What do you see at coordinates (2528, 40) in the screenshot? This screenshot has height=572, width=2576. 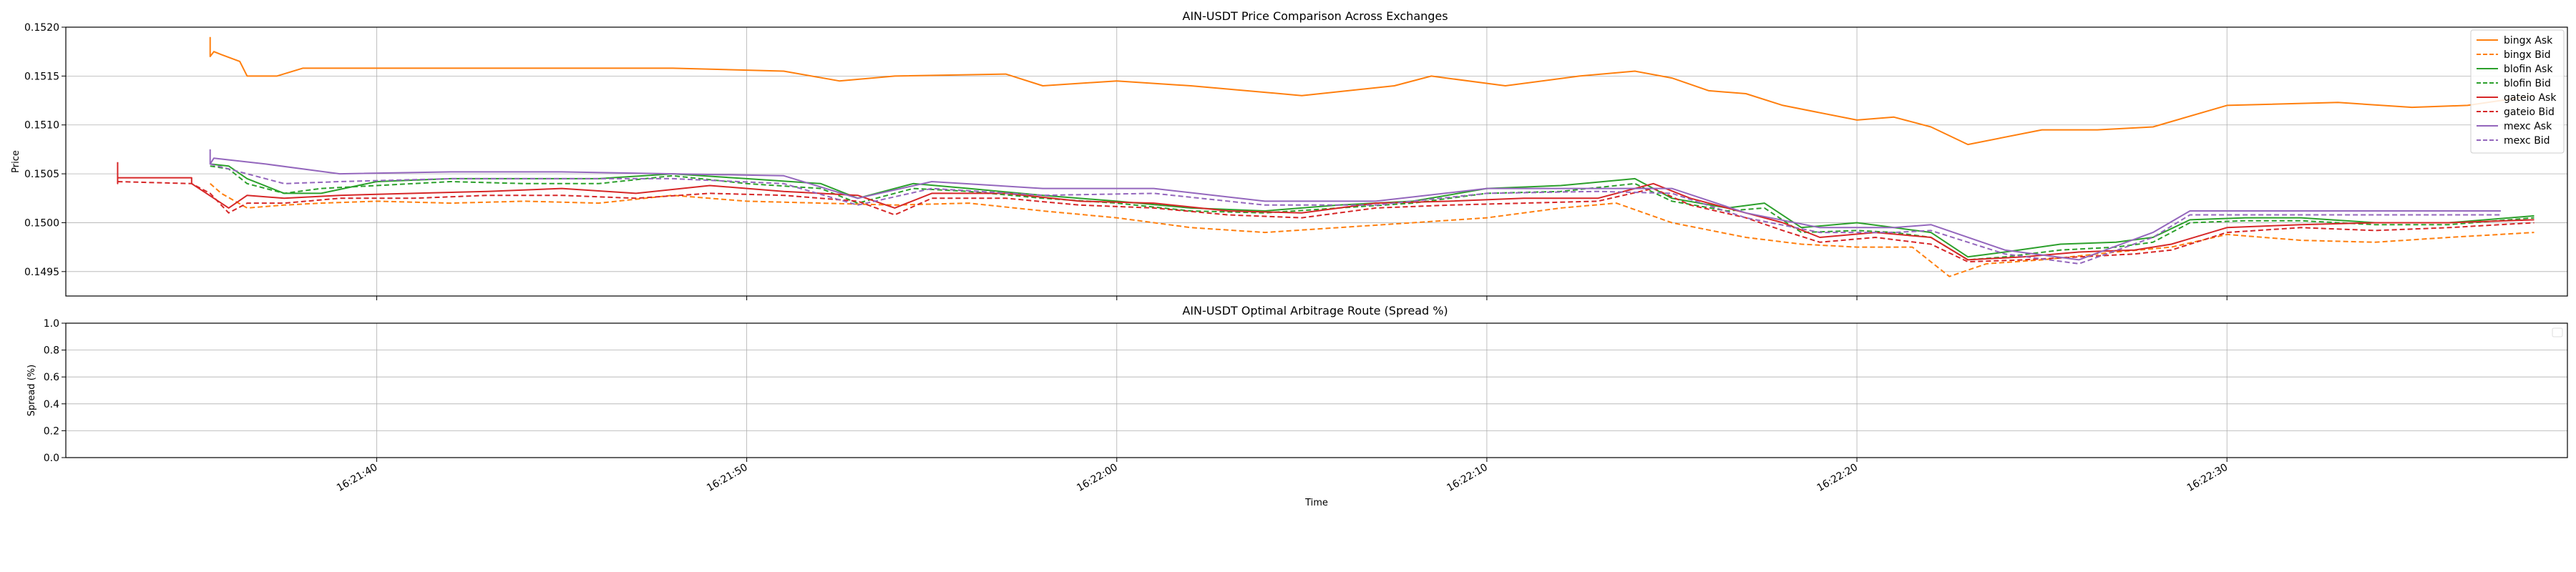 I see `legend-label: bingx Ask` at bounding box center [2528, 40].